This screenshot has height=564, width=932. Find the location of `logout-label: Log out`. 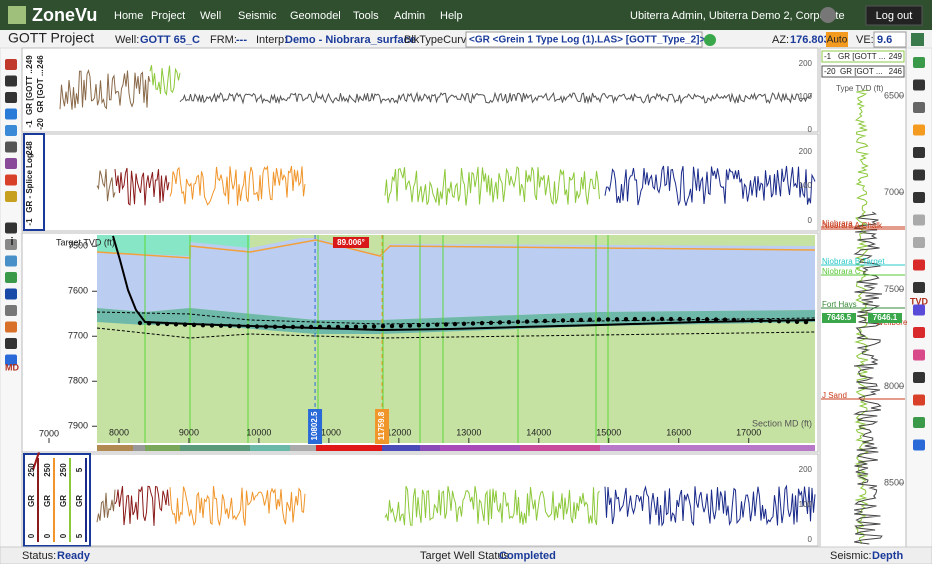

logout-label: Log out is located at coordinates (894, 16).